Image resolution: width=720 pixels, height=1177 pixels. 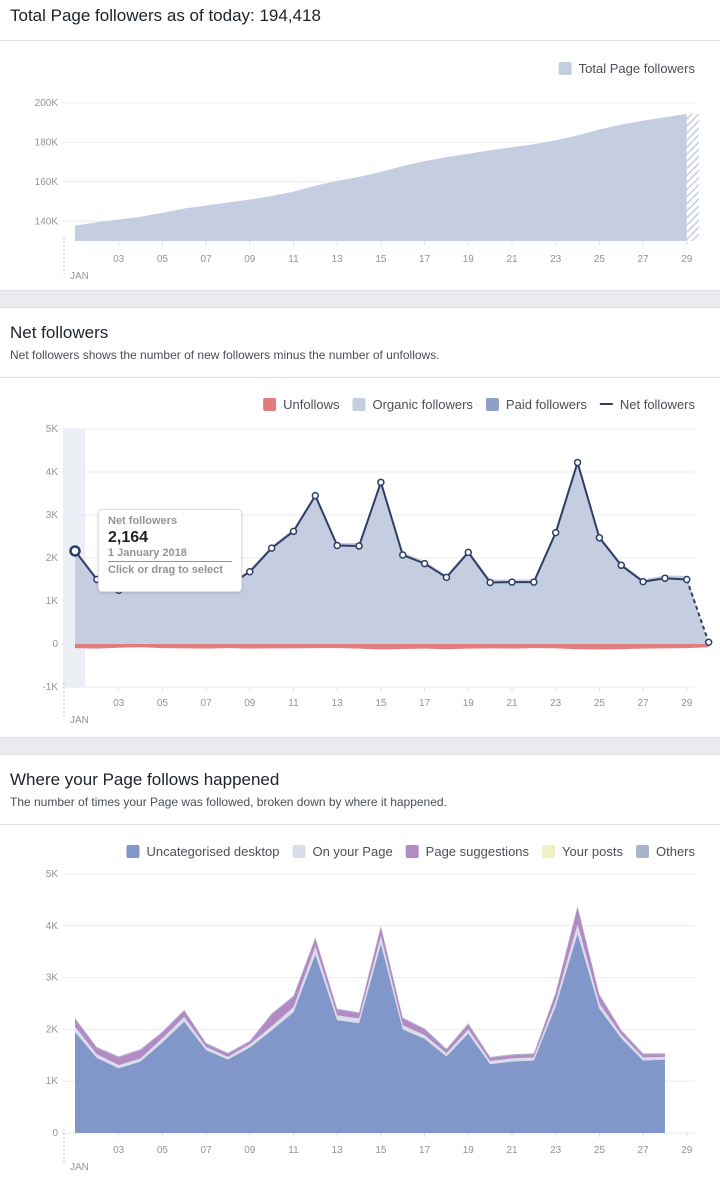 What do you see at coordinates (422, 404) in the screenshot?
I see `legend-label: Organic followers` at bounding box center [422, 404].